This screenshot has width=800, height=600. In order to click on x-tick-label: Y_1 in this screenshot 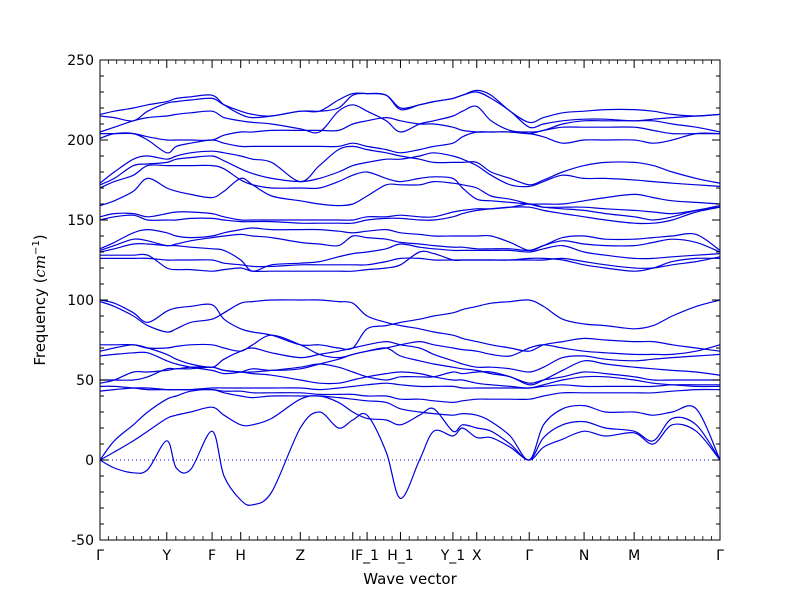, I will do `click(452, 556)`.